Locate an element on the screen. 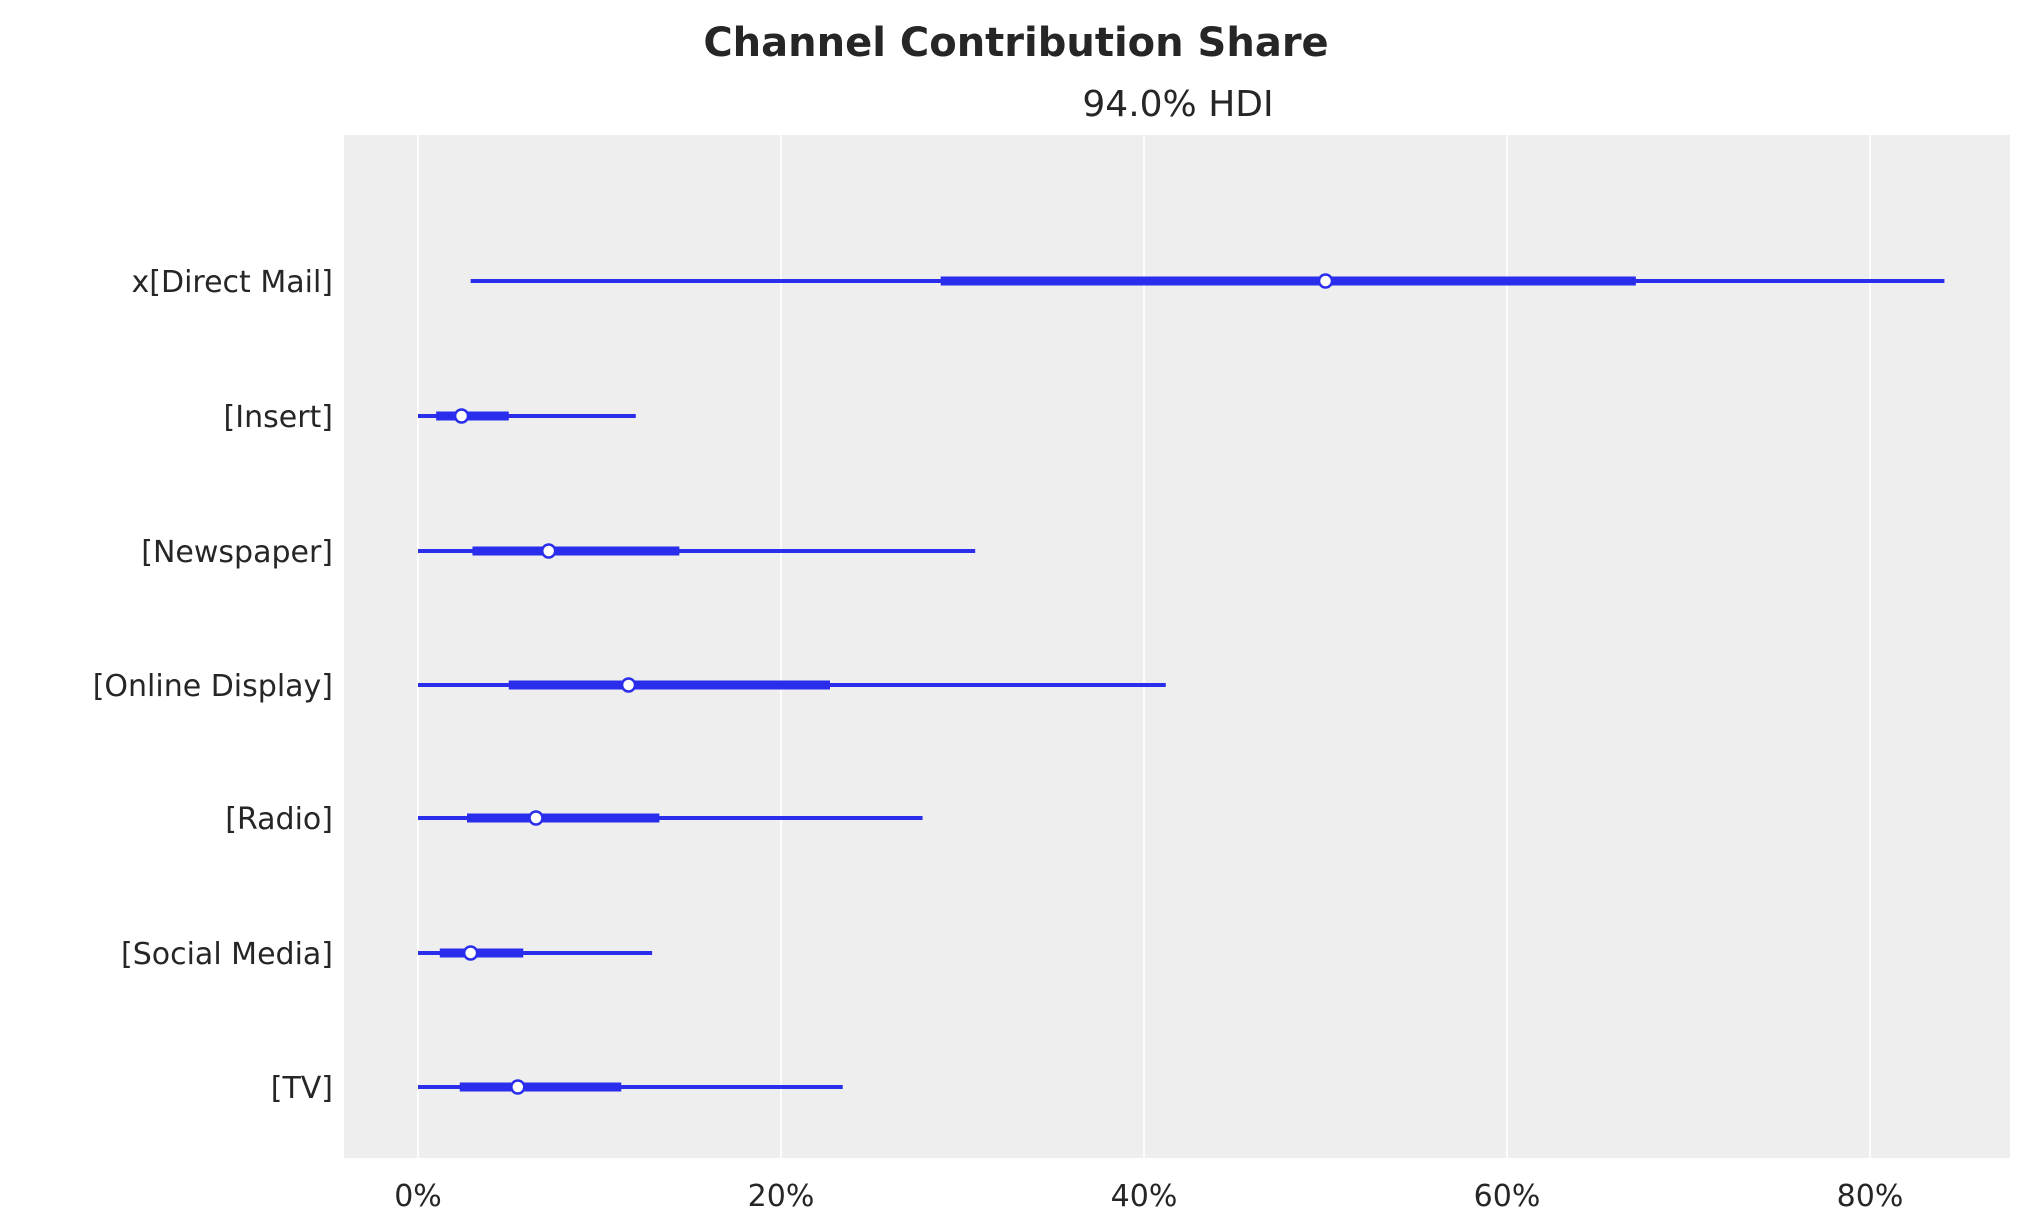  y-category-label: [Radio] is located at coordinates (279, 819).